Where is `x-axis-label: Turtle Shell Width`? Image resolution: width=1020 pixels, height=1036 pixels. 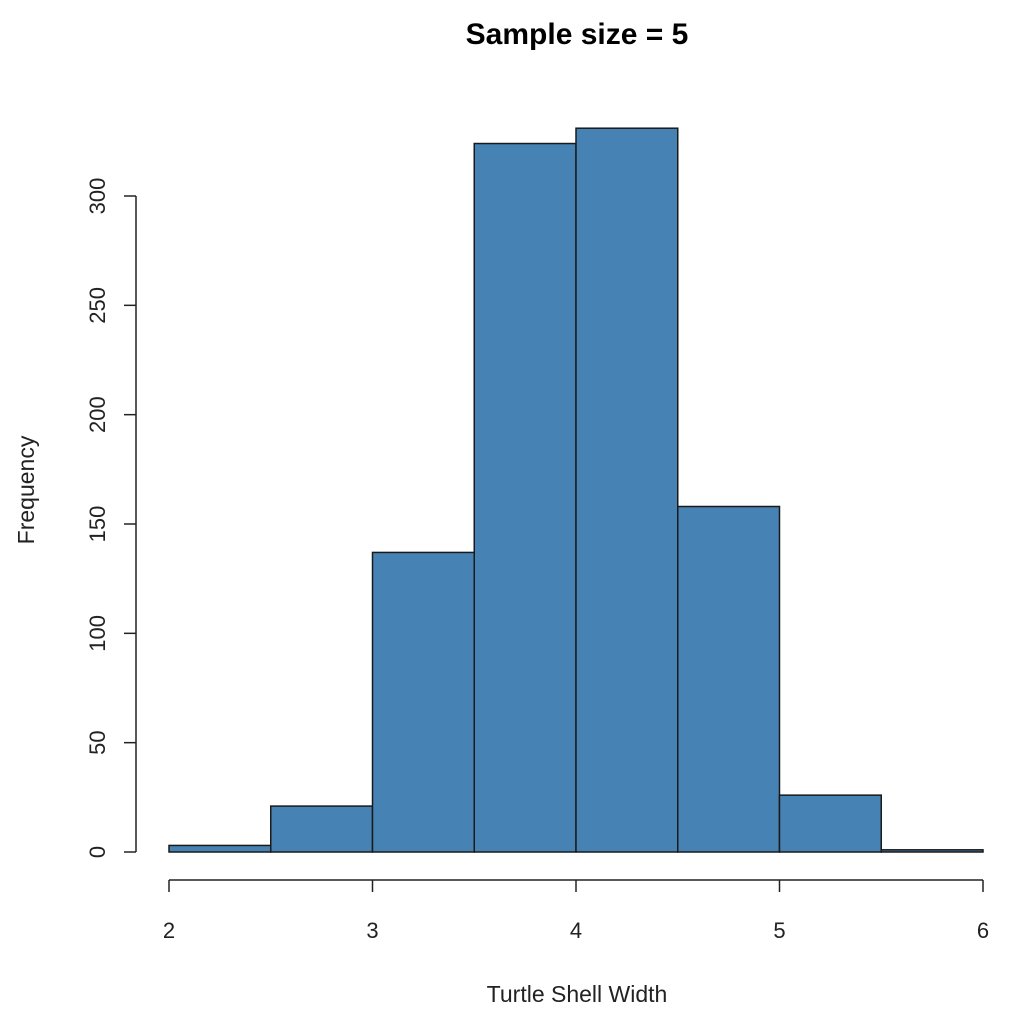
x-axis-label: Turtle Shell Width is located at coordinates (577, 994).